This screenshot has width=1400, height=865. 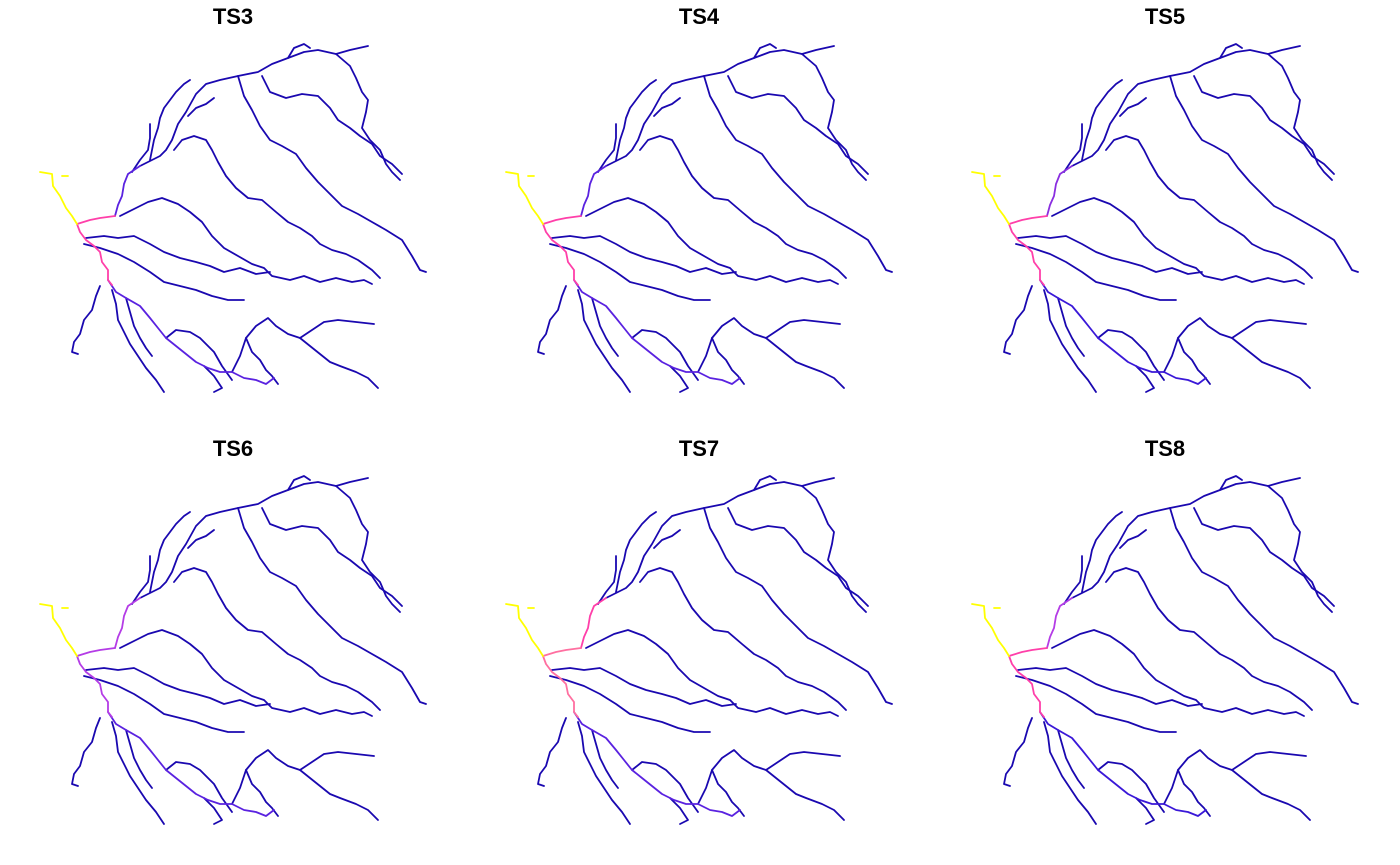 What do you see at coordinates (233, 16) in the screenshot?
I see `panel-title: TS3` at bounding box center [233, 16].